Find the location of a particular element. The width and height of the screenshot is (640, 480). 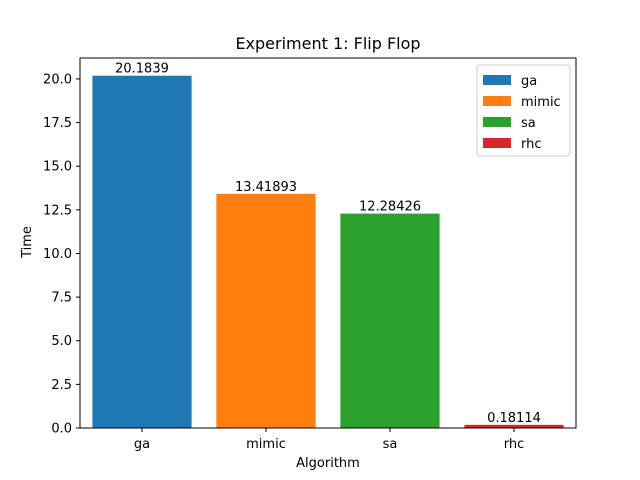

data-label-sa: 12.28426 is located at coordinates (390, 207).